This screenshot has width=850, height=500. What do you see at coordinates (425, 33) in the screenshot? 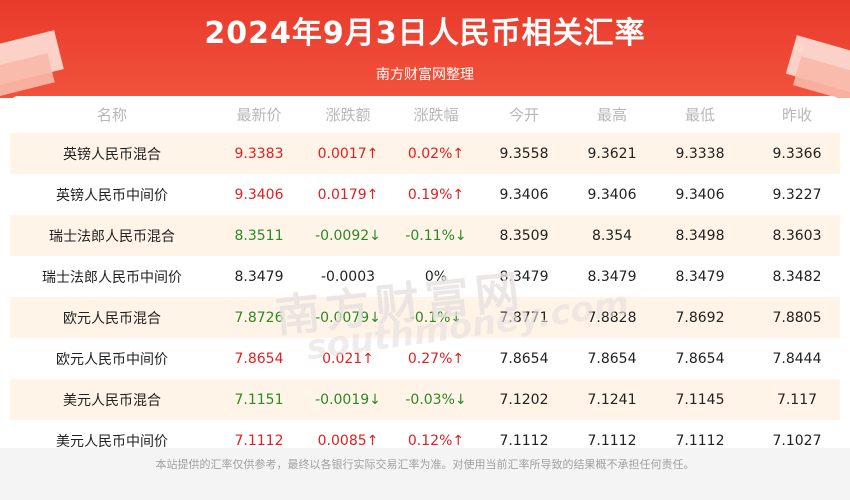
I see `page-title: 2024年9月3日人民币相关汇率` at bounding box center [425, 33].